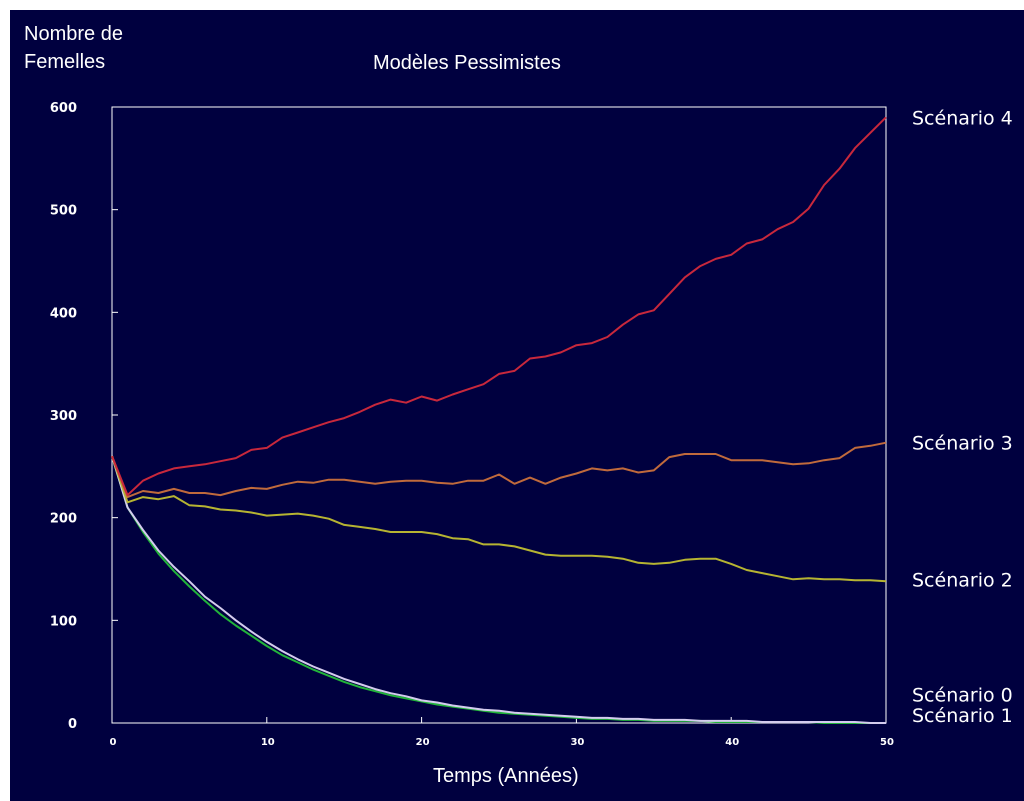  Describe the element at coordinates (268, 742) in the screenshot. I see `x-tick-label-10: 10` at that location.